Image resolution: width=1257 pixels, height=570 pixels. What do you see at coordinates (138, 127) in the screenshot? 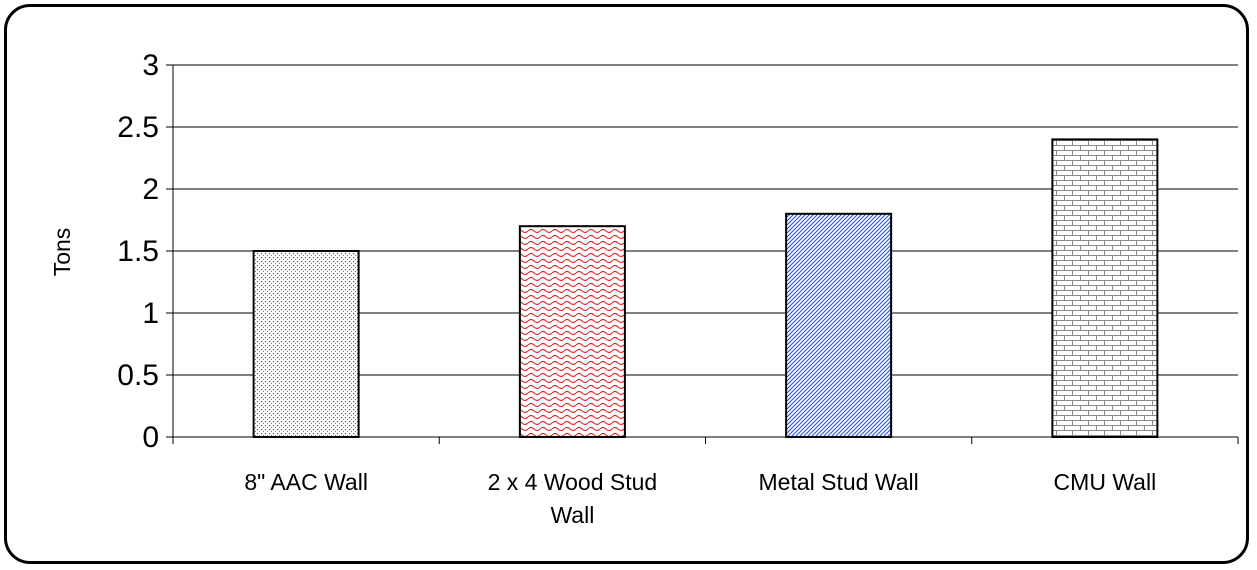
I see `y-tick-label: 2.5` at bounding box center [138, 127].